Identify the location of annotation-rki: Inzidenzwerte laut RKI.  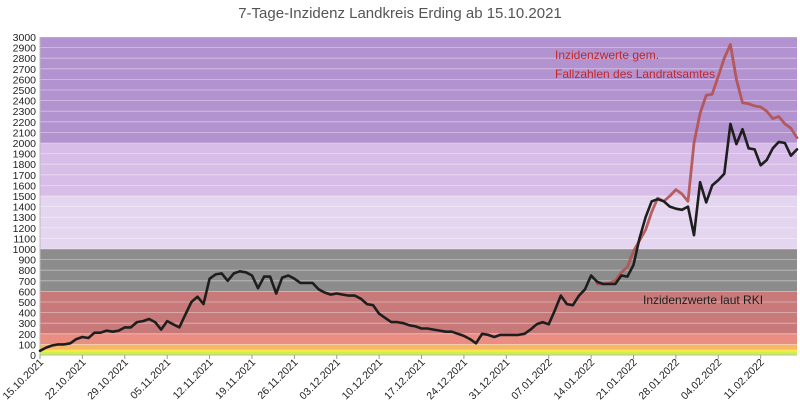
(703, 300).